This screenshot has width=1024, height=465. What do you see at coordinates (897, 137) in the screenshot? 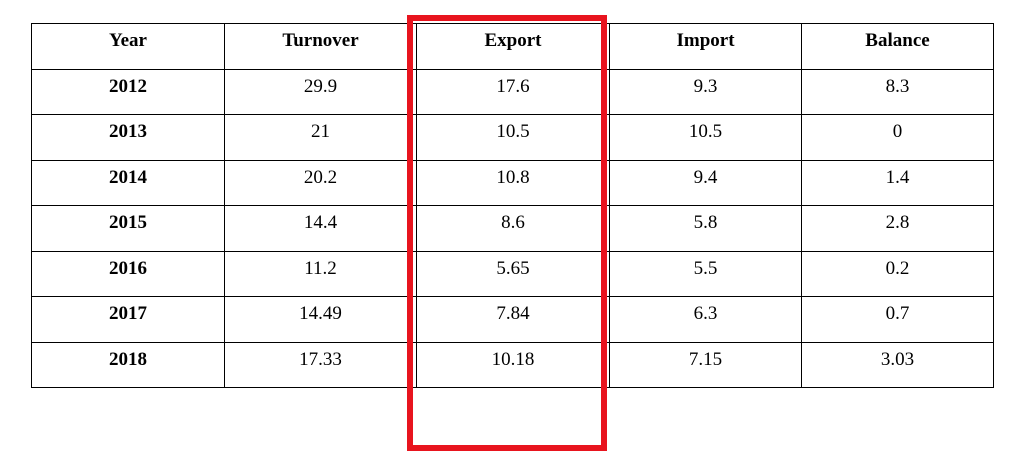
I see `cell-balance: 0` at bounding box center [897, 137].